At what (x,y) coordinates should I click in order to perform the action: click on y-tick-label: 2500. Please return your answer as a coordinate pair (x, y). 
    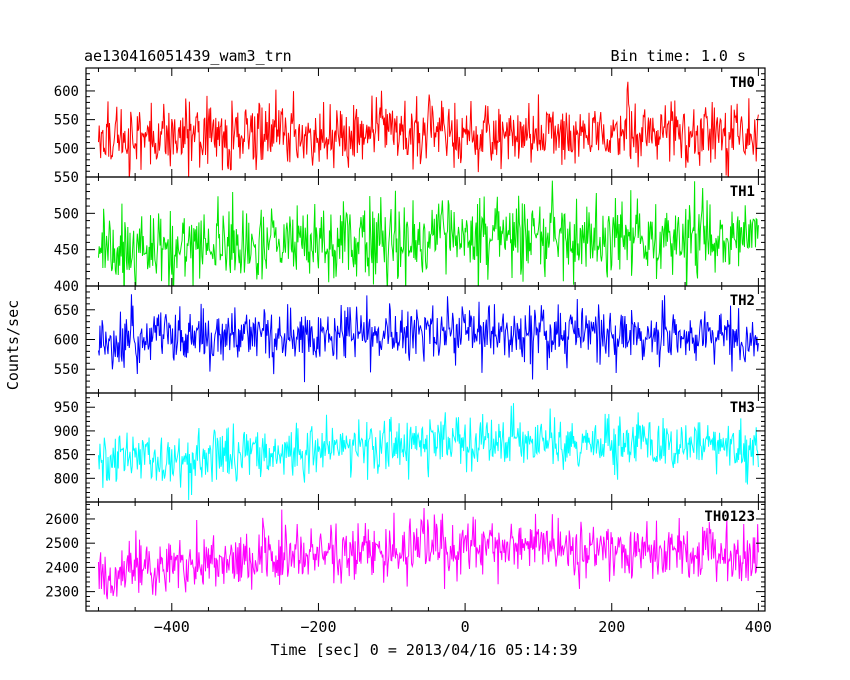
    Looking at the image, I should click on (62, 544).